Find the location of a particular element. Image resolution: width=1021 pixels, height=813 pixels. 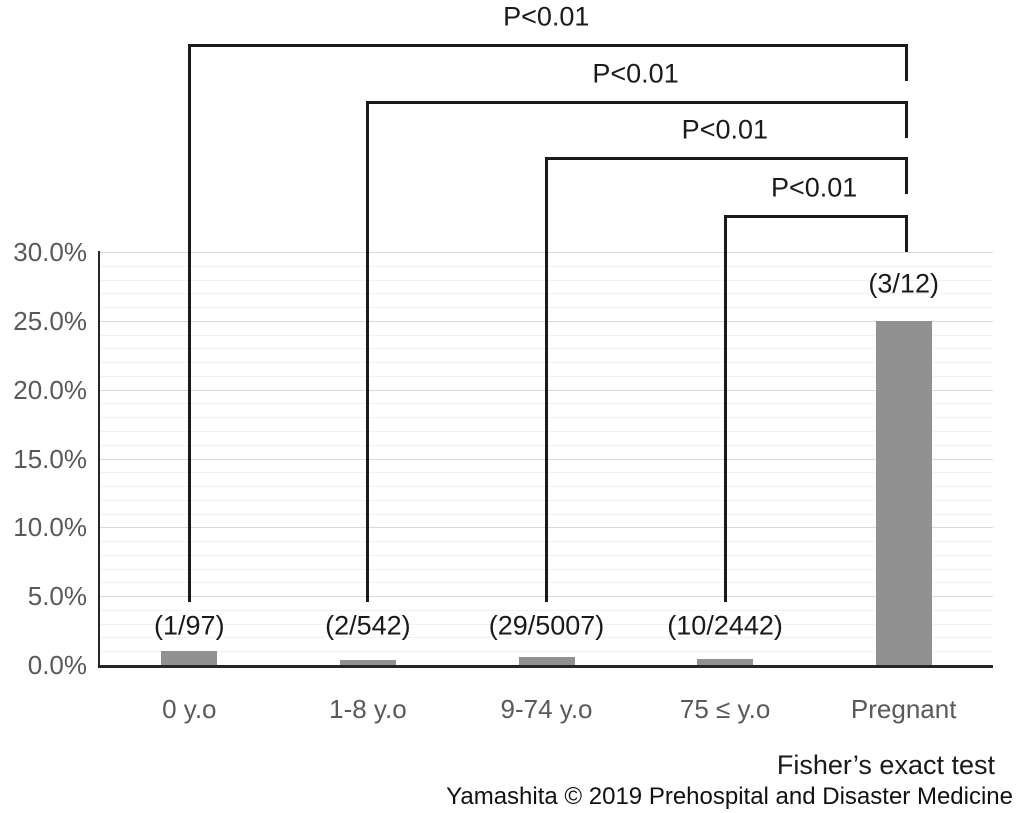

x-axis-line is located at coordinates (545, 666).